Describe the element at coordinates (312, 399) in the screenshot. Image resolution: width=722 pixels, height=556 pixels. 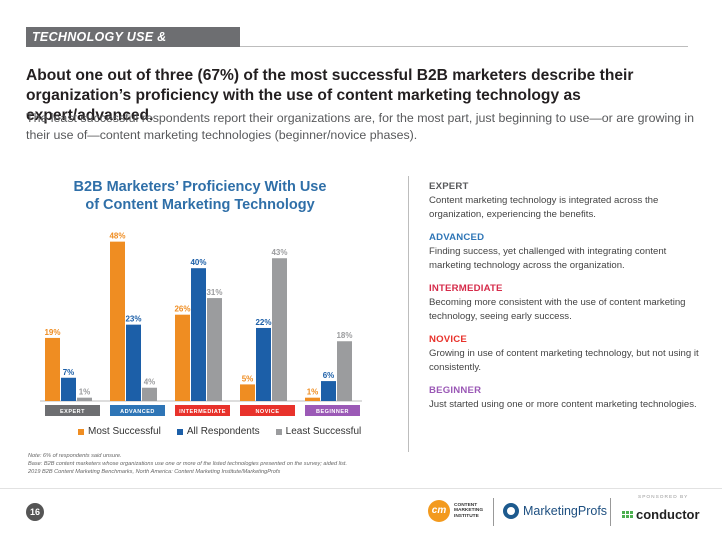
I see `bar-beginner-most-successful` at that location.